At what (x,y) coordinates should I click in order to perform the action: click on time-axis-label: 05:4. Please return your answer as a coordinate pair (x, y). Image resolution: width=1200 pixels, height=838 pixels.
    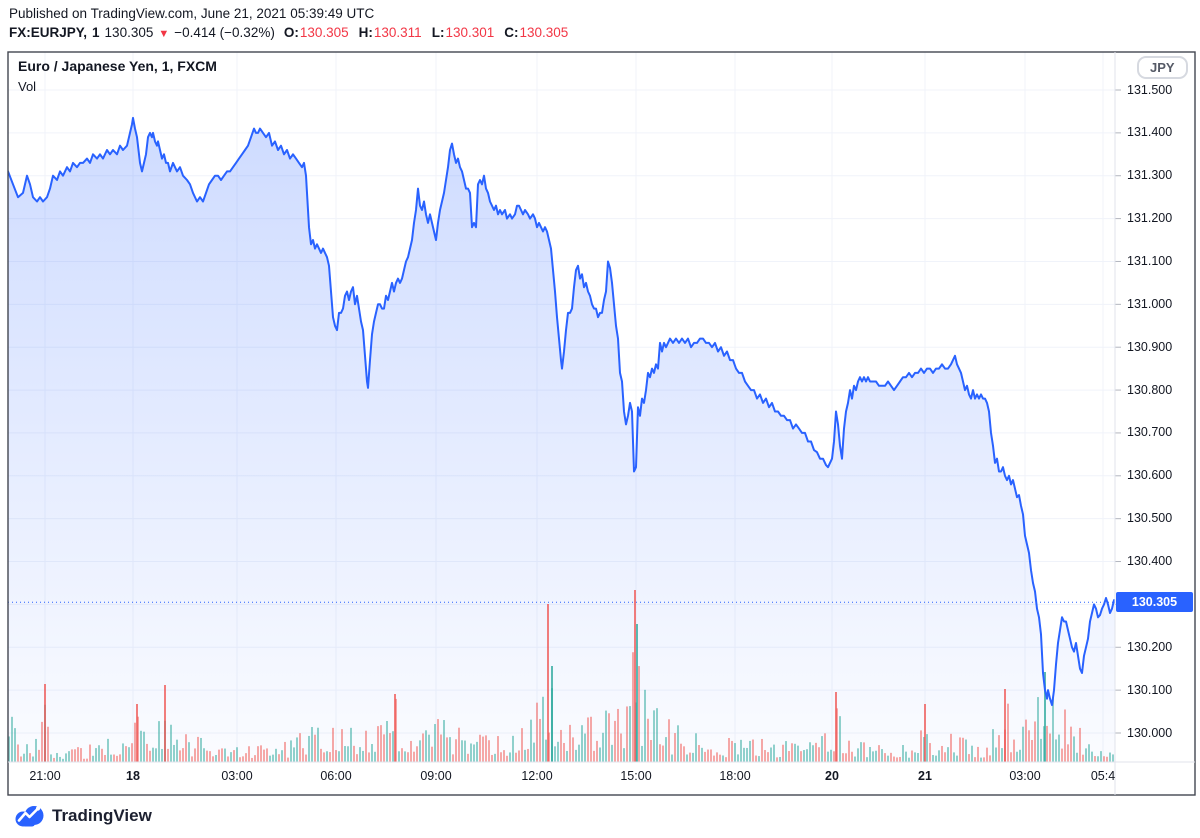
    Looking at the image, I should click on (1102, 776).